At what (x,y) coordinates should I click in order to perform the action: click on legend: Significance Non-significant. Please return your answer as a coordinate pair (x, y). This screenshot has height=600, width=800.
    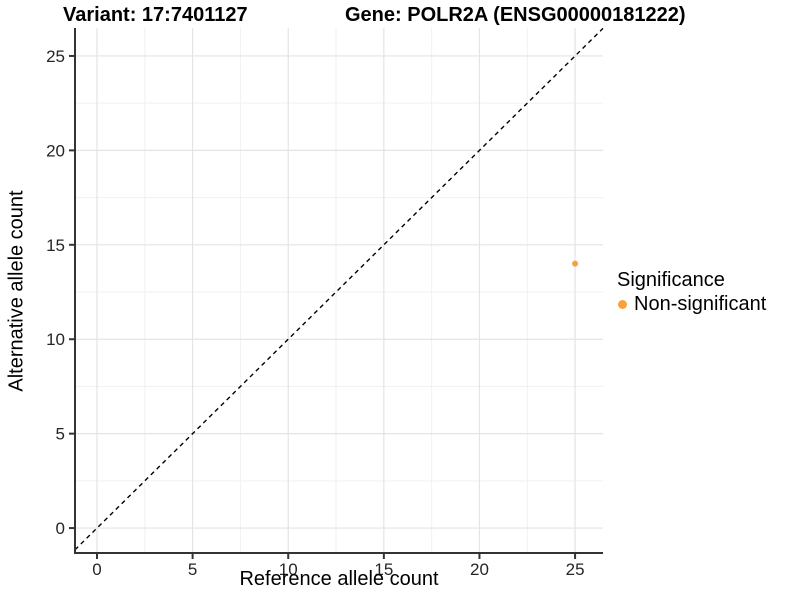
    Looking at the image, I should click on (690, 291).